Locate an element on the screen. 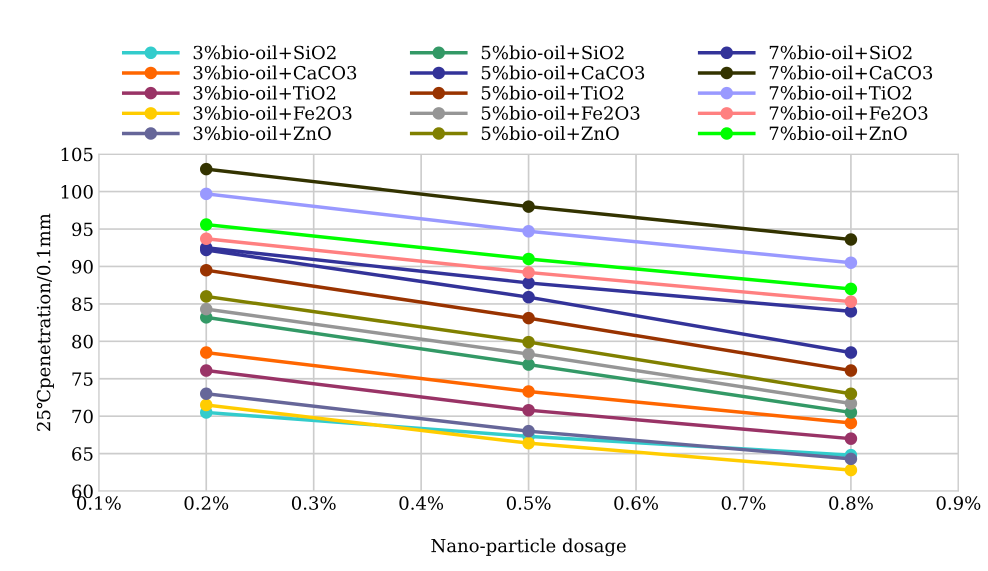  legend-label: 7%bio-oil+ZnO is located at coordinates (838, 133).